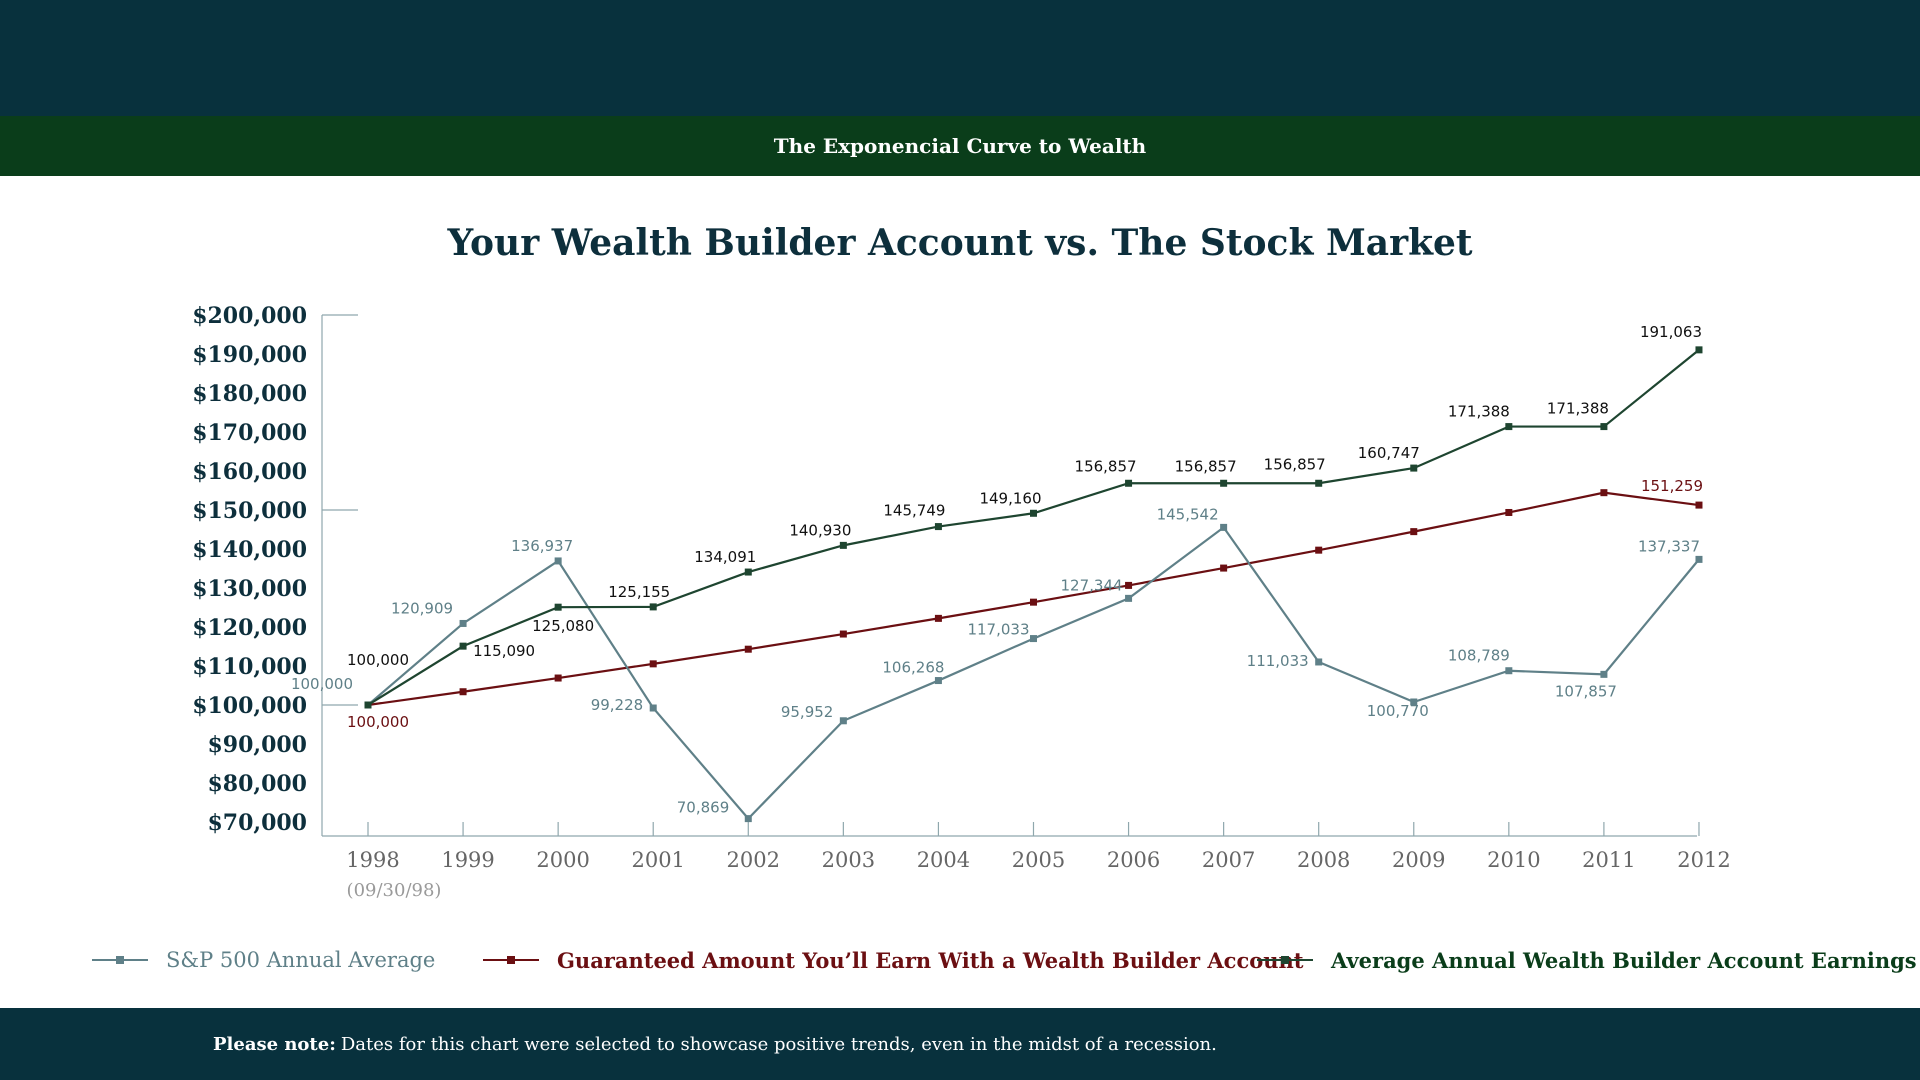  What do you see at coordinates (848, 860) in the screenshot?
I see `x-tick-label: 2003` at bounding box center [848, 860].